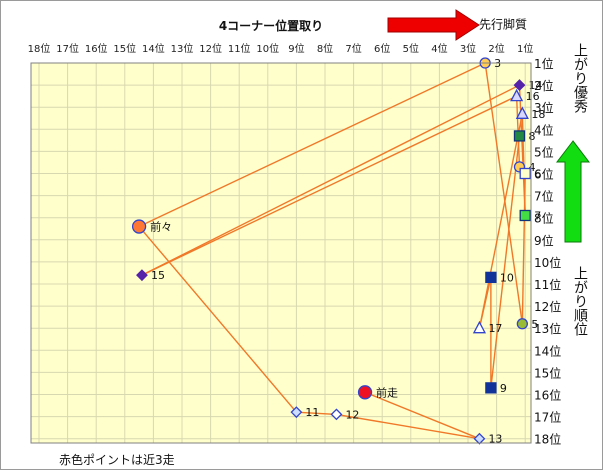  I want to click on y-tick-label: 13位, so click(547, 328).